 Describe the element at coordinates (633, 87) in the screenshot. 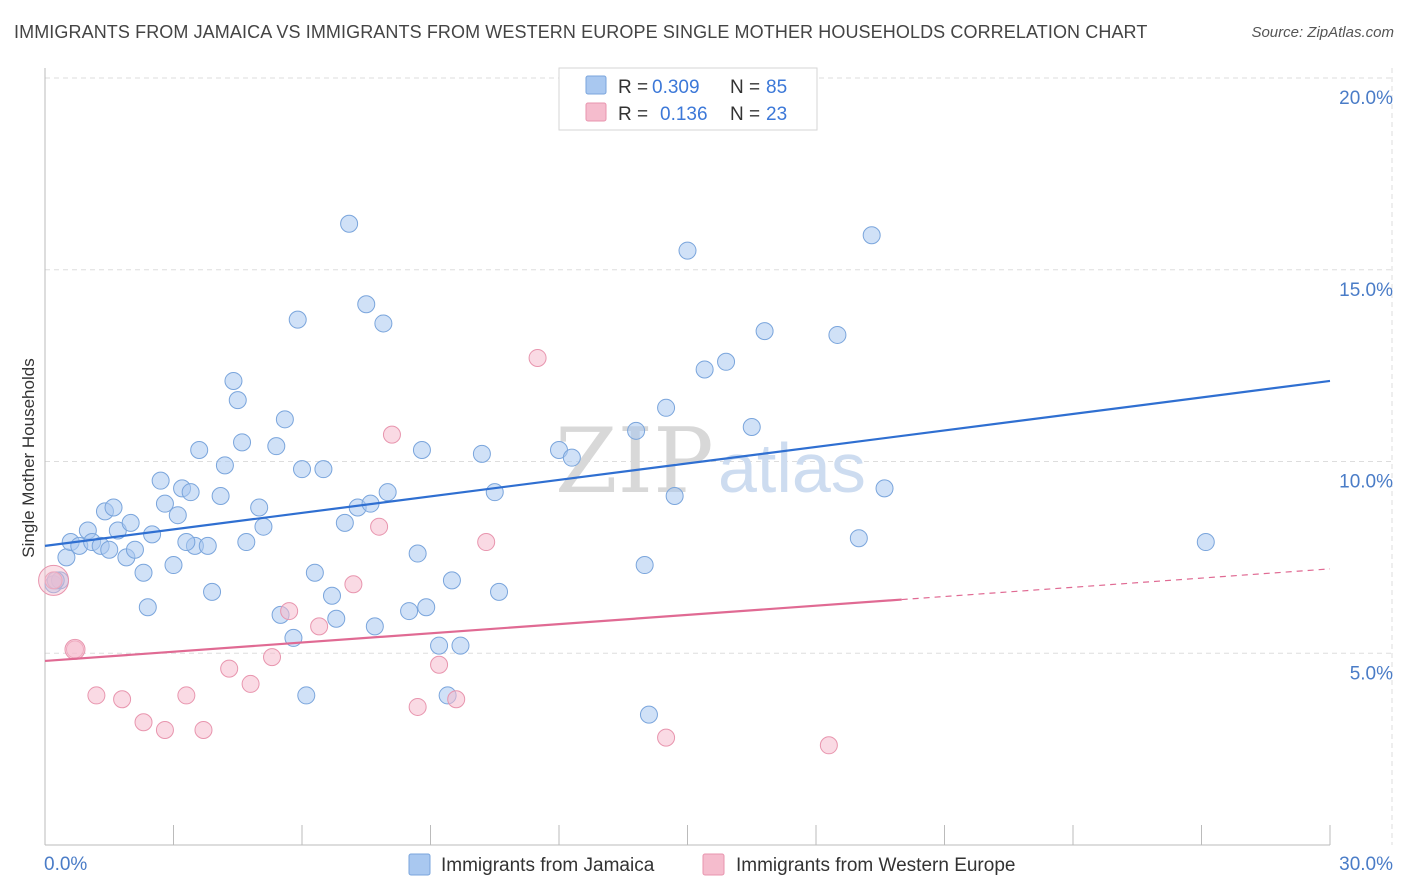

I see `legend-r-label-1: R =` at that location.